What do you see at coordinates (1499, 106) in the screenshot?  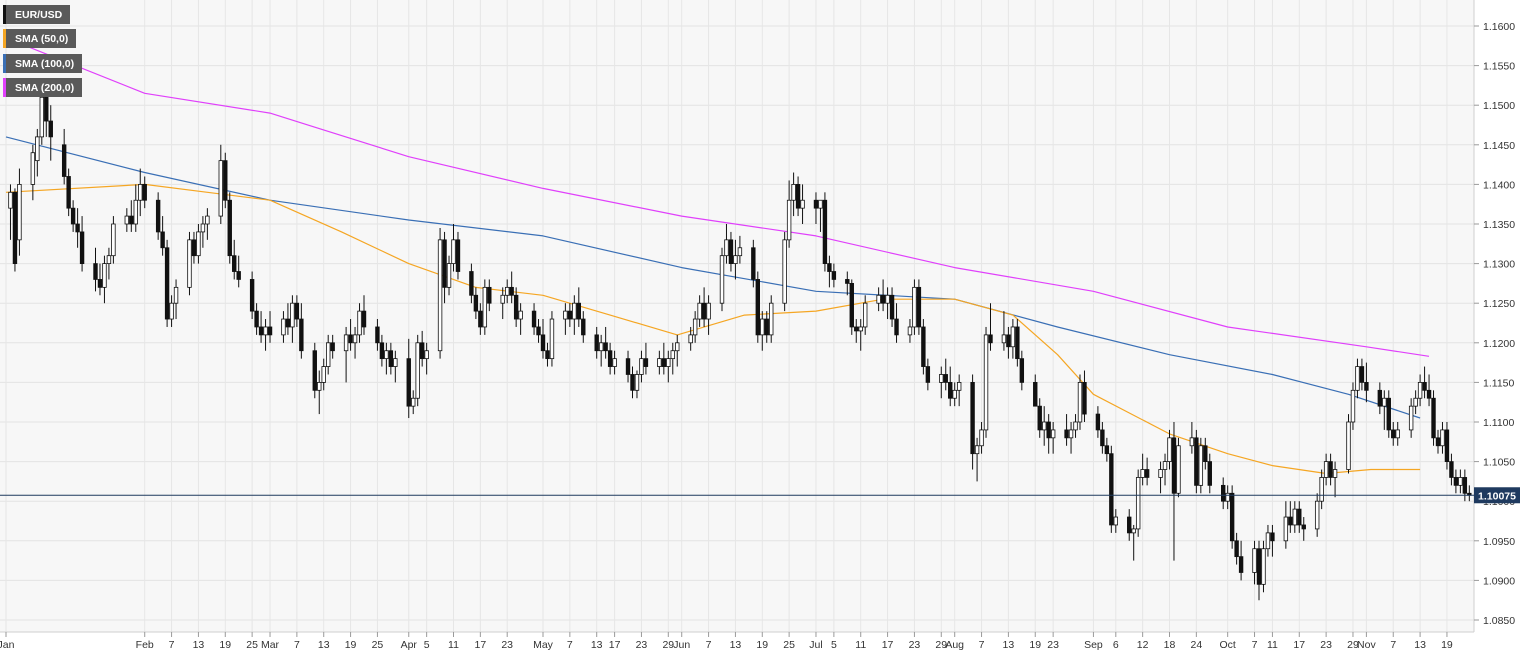 I see `y-tick-label: 1.1500` at bounding box center [1499, 106].